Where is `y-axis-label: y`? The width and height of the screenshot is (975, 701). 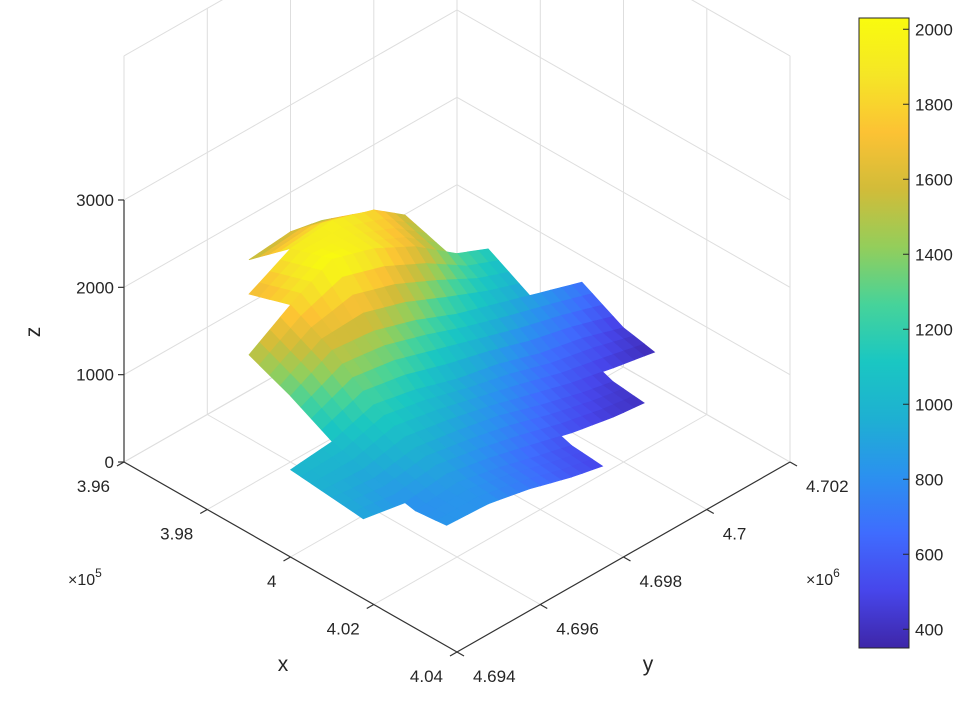 y-axis-label: y is located at coordinates (648, 664).